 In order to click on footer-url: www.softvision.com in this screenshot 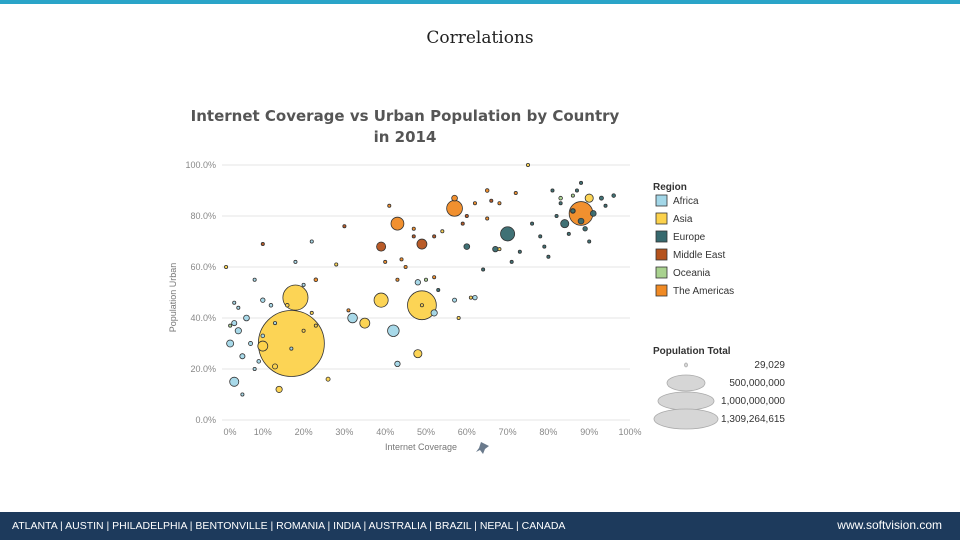, I will do `click(889, 525)`.